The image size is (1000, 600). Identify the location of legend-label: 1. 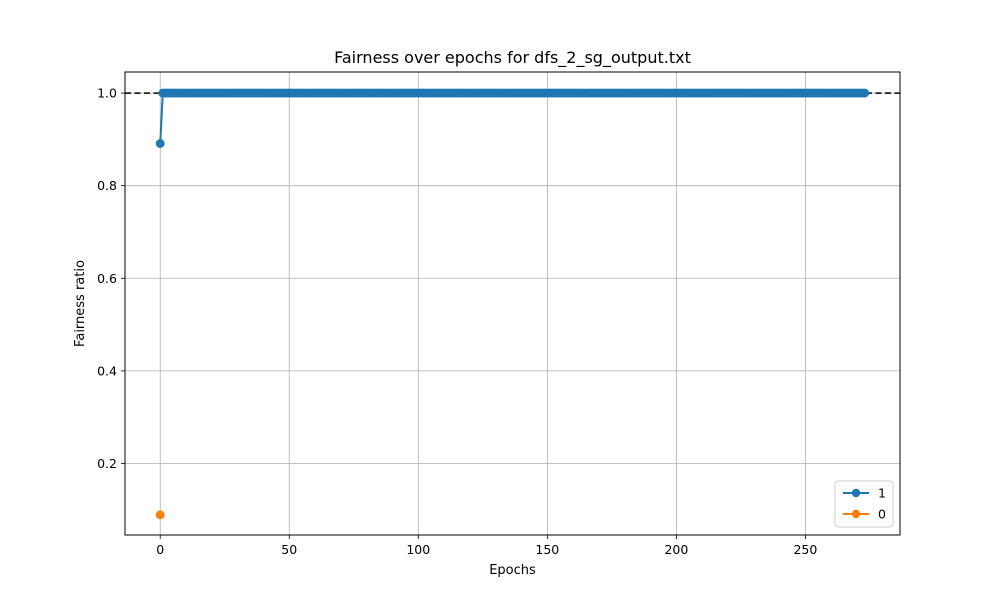
(882, 493).